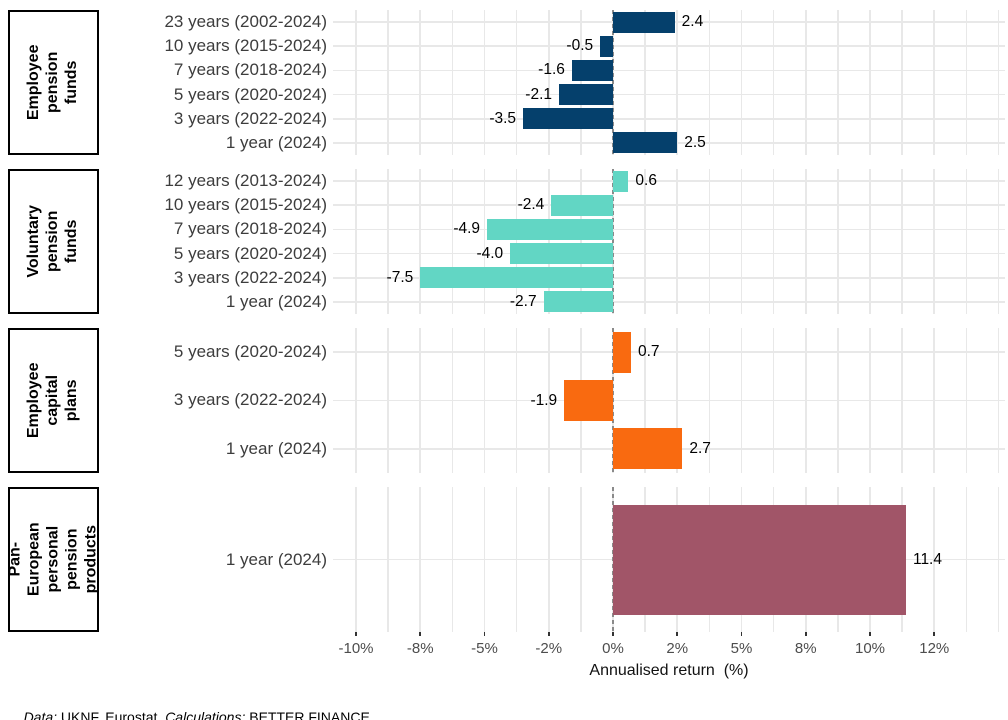 The width and height of the screenshot is (1008, 720). What do you see at coordinates (805, 648) in the screenshot?
I see `x-axis-tick-label: 8%` at bounding box center [805, 648].